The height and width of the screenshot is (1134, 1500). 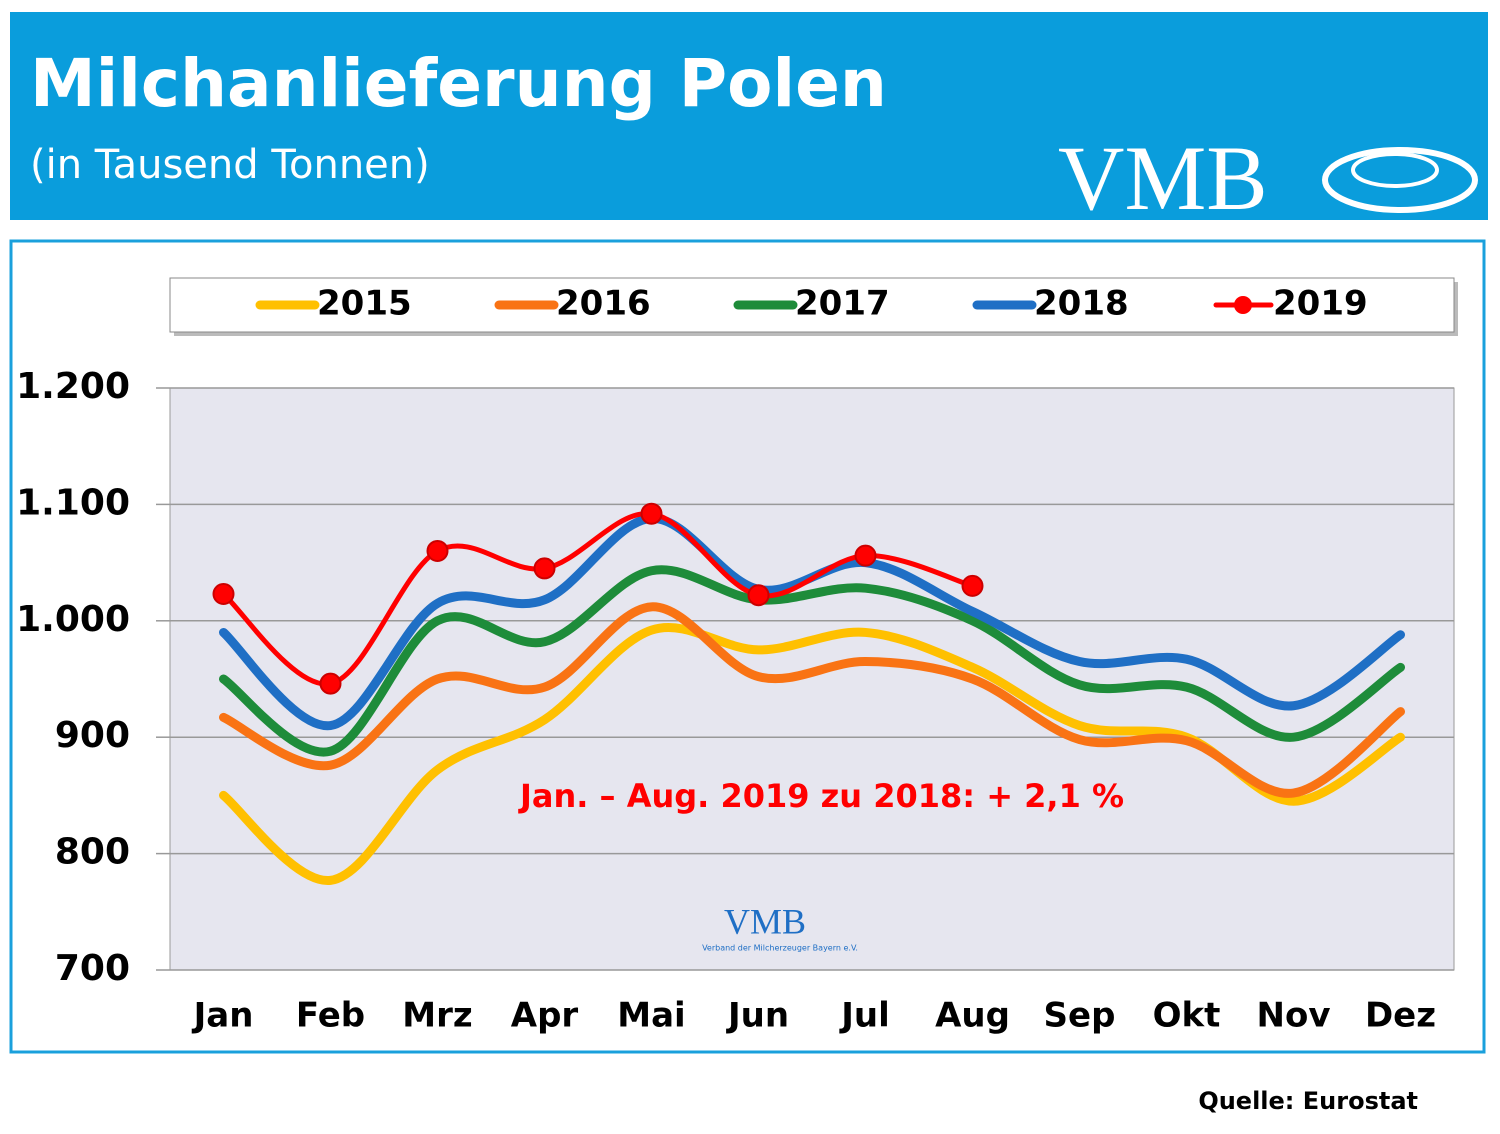 I want to click on legend-label: 2019, so click(x=1320, y=304).